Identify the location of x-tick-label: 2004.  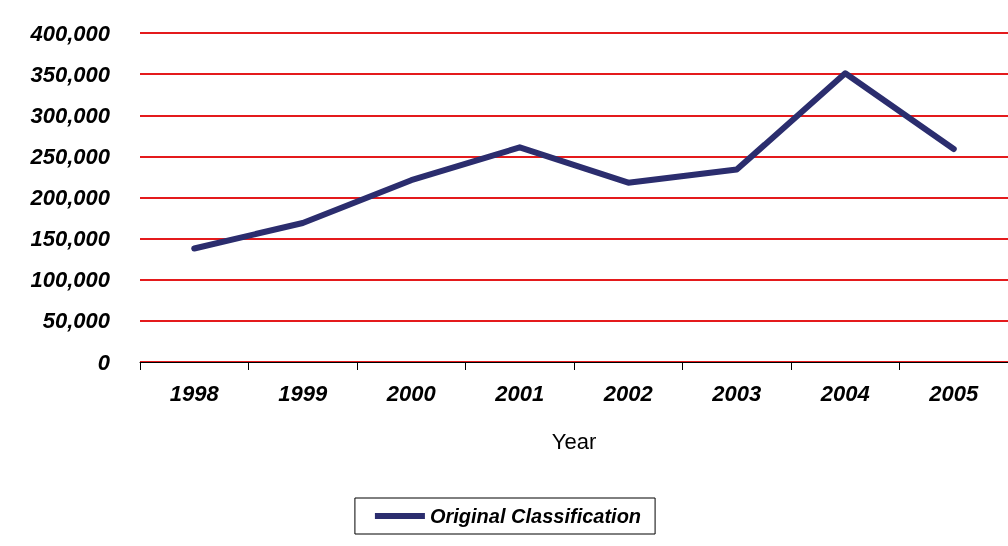
(844, 393).